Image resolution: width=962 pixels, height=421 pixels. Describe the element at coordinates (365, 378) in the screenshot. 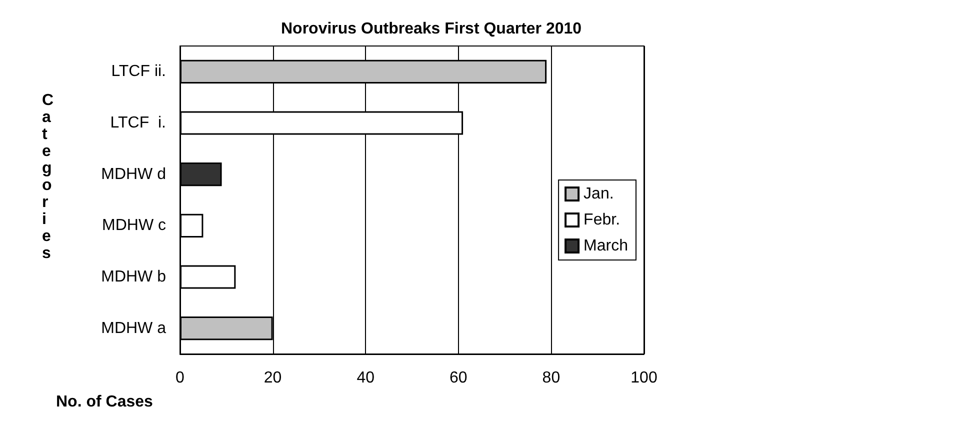

I see `x-tick-label: 40` at that location.